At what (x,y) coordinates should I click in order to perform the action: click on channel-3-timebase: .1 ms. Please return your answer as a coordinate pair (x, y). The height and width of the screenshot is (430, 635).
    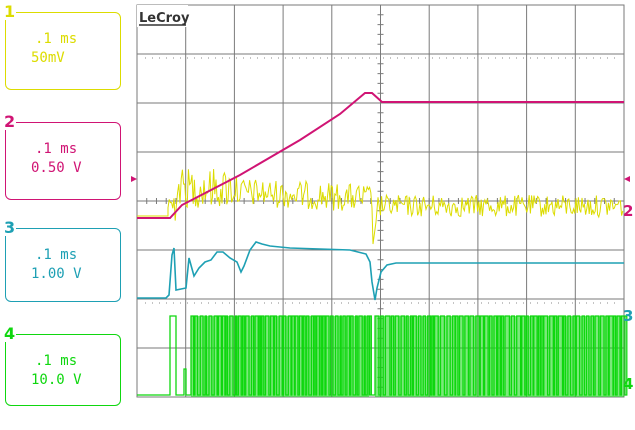
    Looking at the image, I should click on (56, 255).